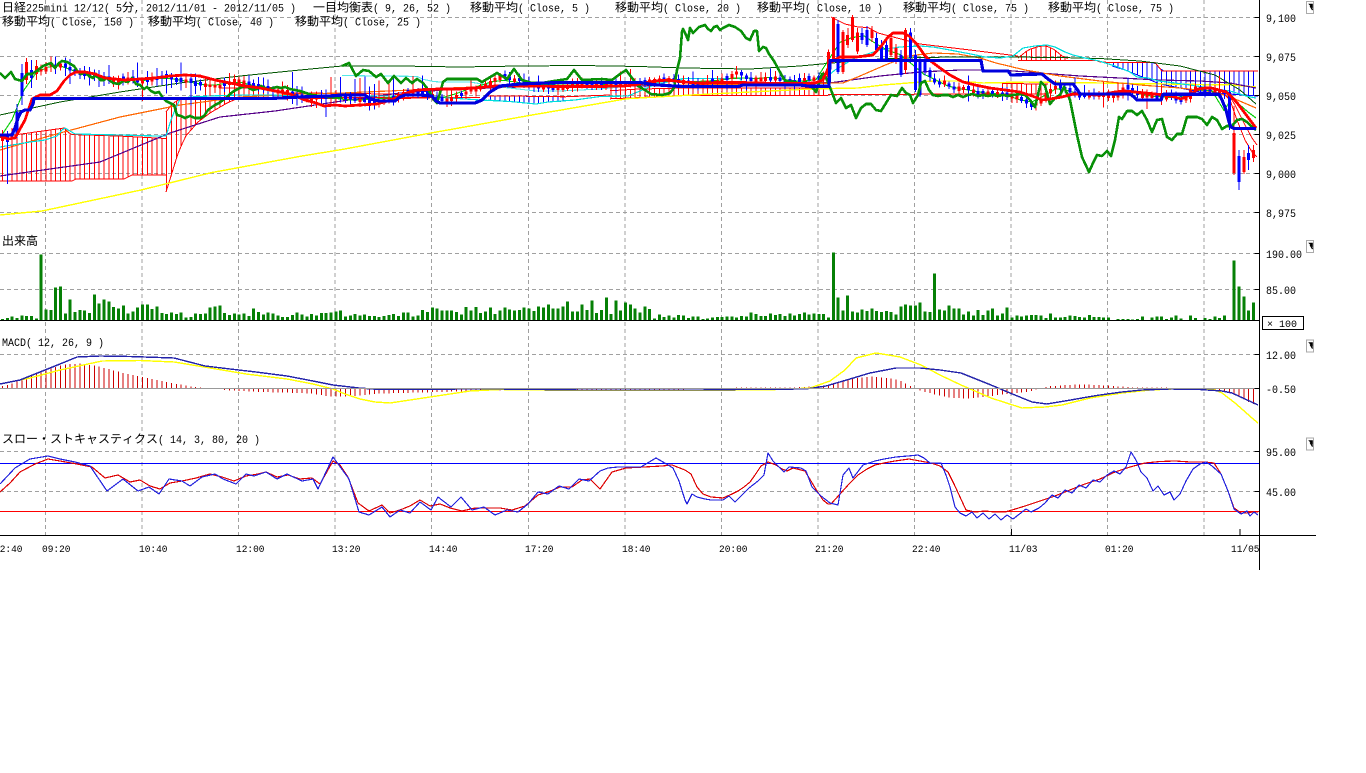 This screenshot has height=773, width=1366. What do you see at coordinates (11, 550) in the screenshot?
I see `svg-text: 02:40` at bounding box center [11, 550].